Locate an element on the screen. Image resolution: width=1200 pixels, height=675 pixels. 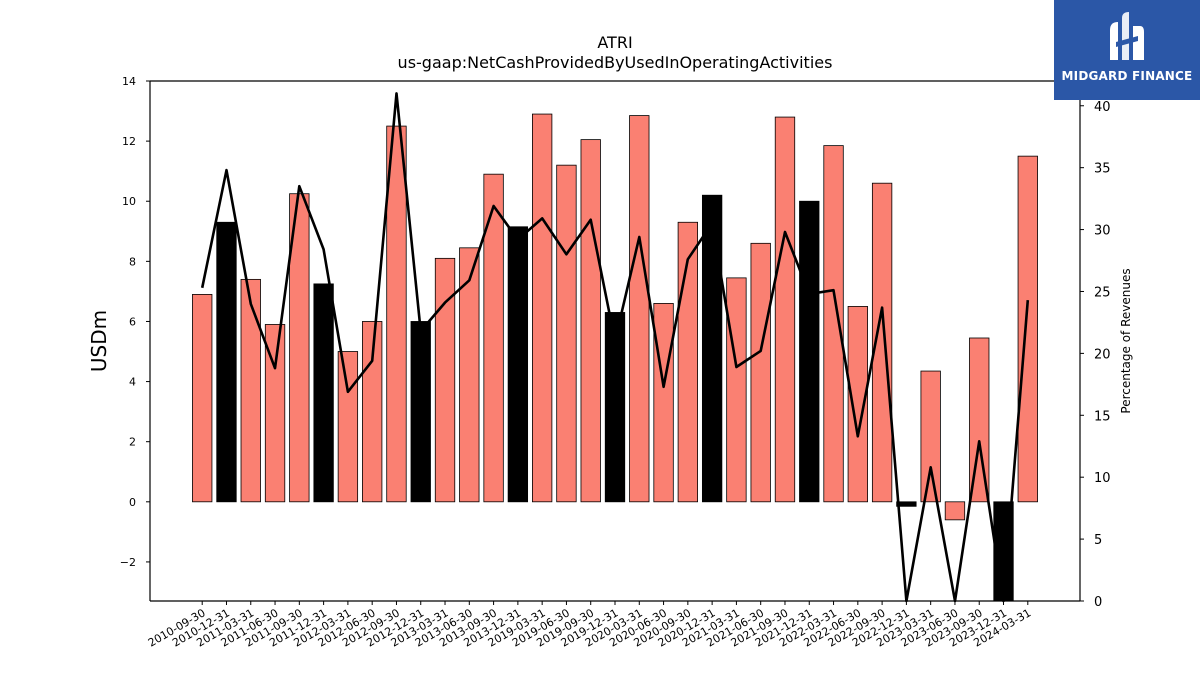
logo-text: MIDGARD FINANCE is located at coordinates (1127, 76).